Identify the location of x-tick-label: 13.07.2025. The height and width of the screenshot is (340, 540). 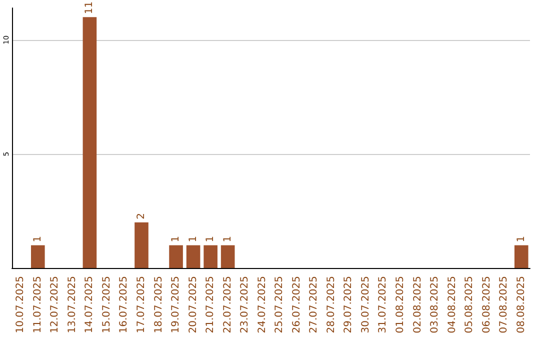
(72, 305).